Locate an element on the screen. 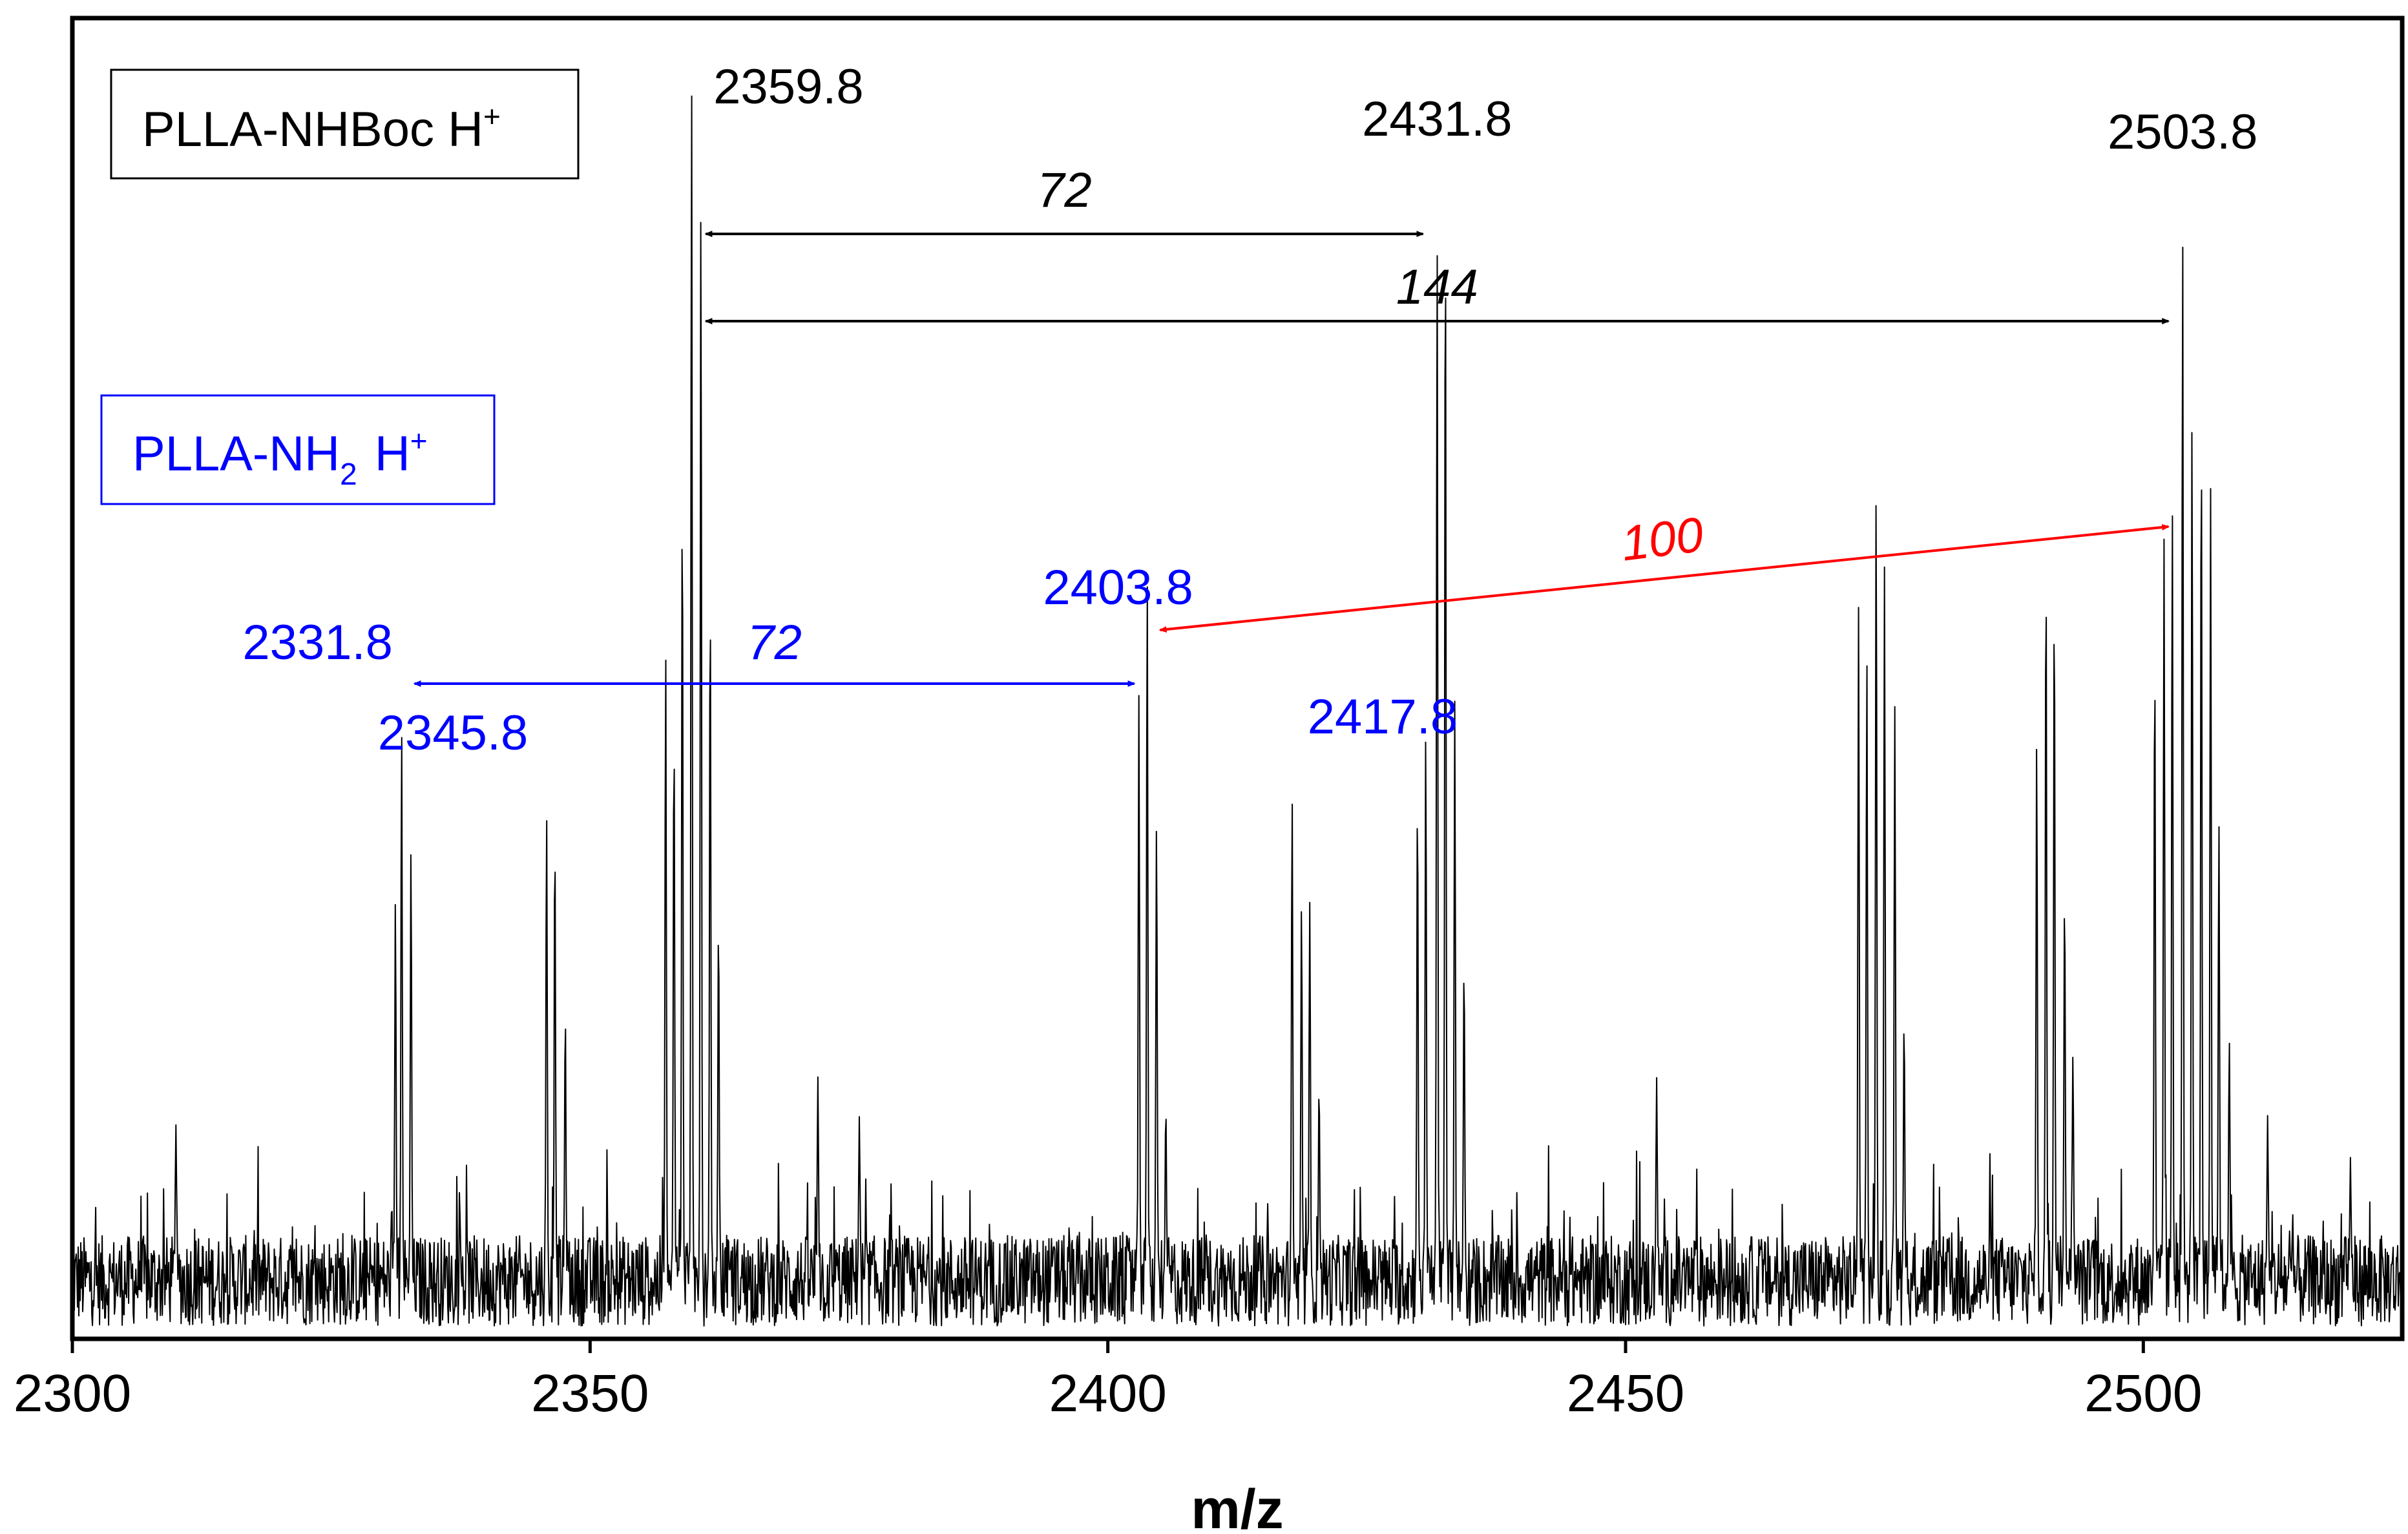 The image size is (2408, 1534). legend-item-plla-nh2: PLLA-NH2 H+ is located at coordinates (298, 449).